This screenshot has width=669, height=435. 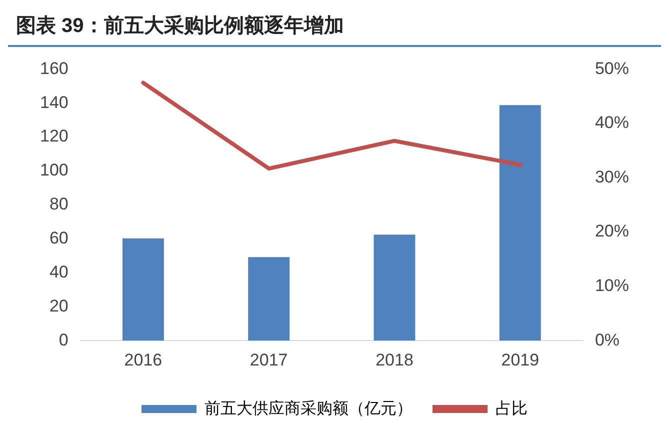 What do you see at coordinates (58, 204) in the screenshot?
I see `y-tick-label: 80` at bounding box center [58, 204].